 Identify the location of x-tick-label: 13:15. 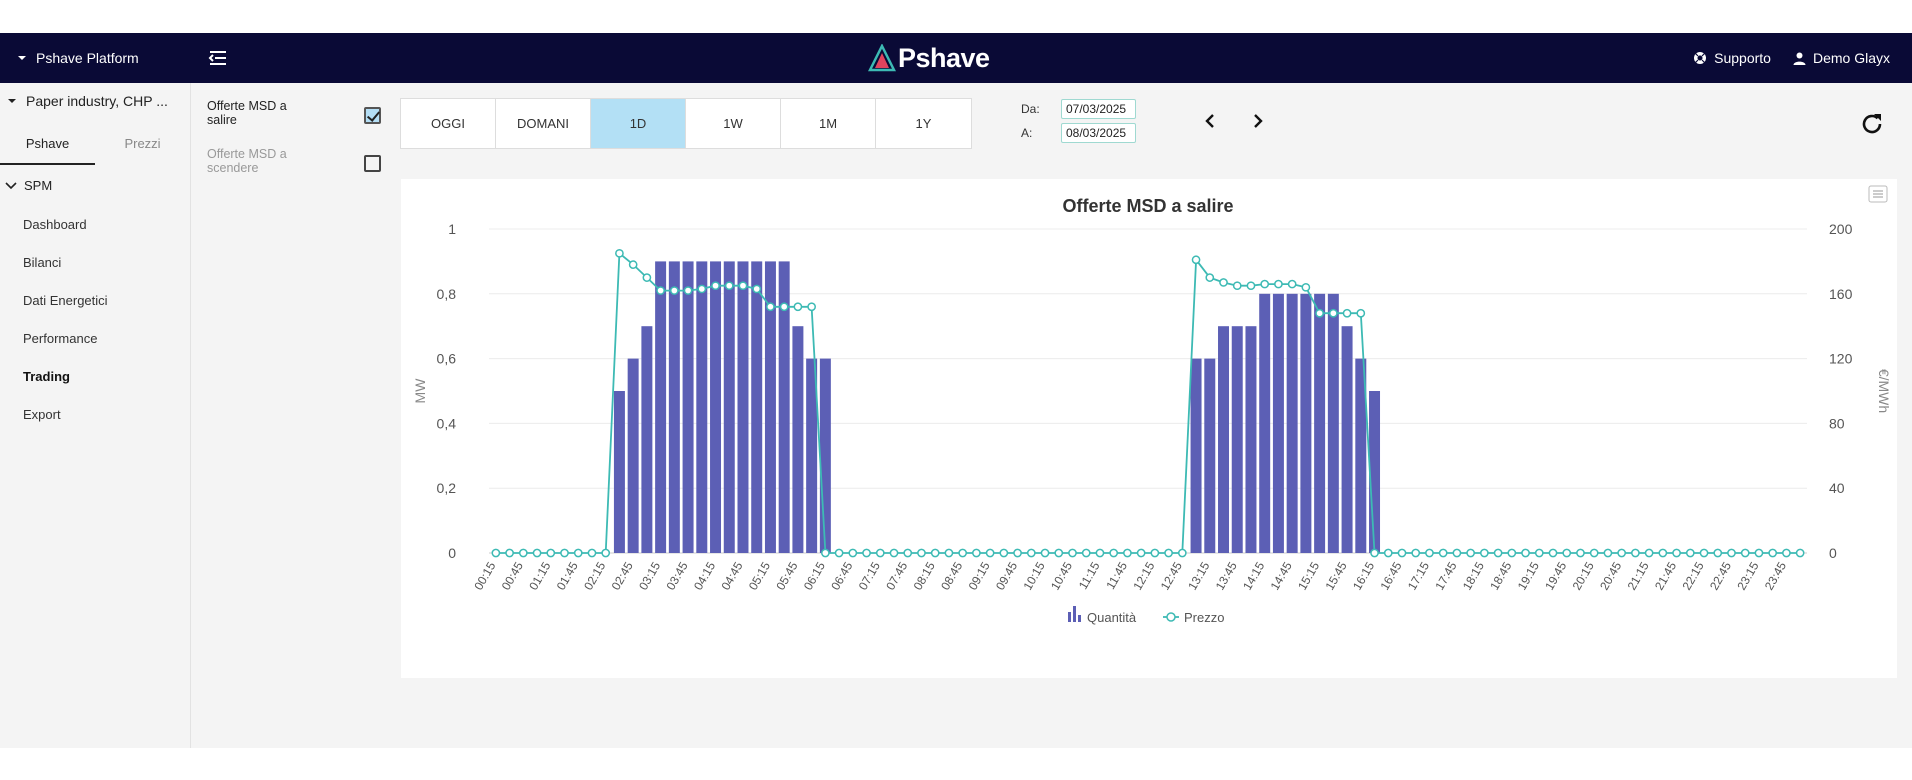
(1198, 575).